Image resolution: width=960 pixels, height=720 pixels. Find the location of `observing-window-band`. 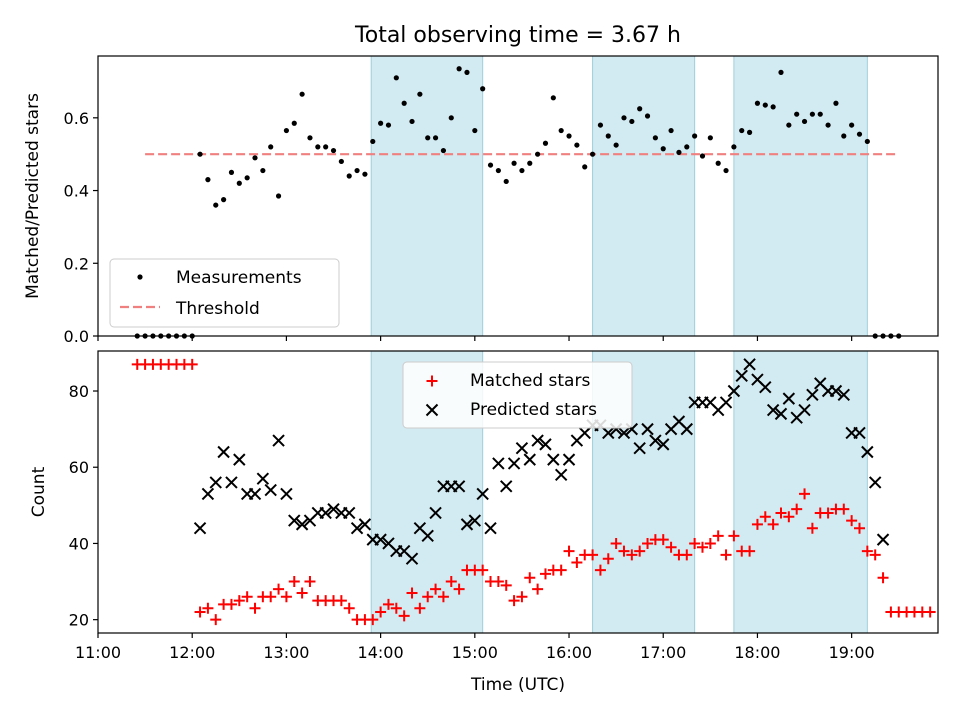

observing-window-band is located at coordinates (800, 492).